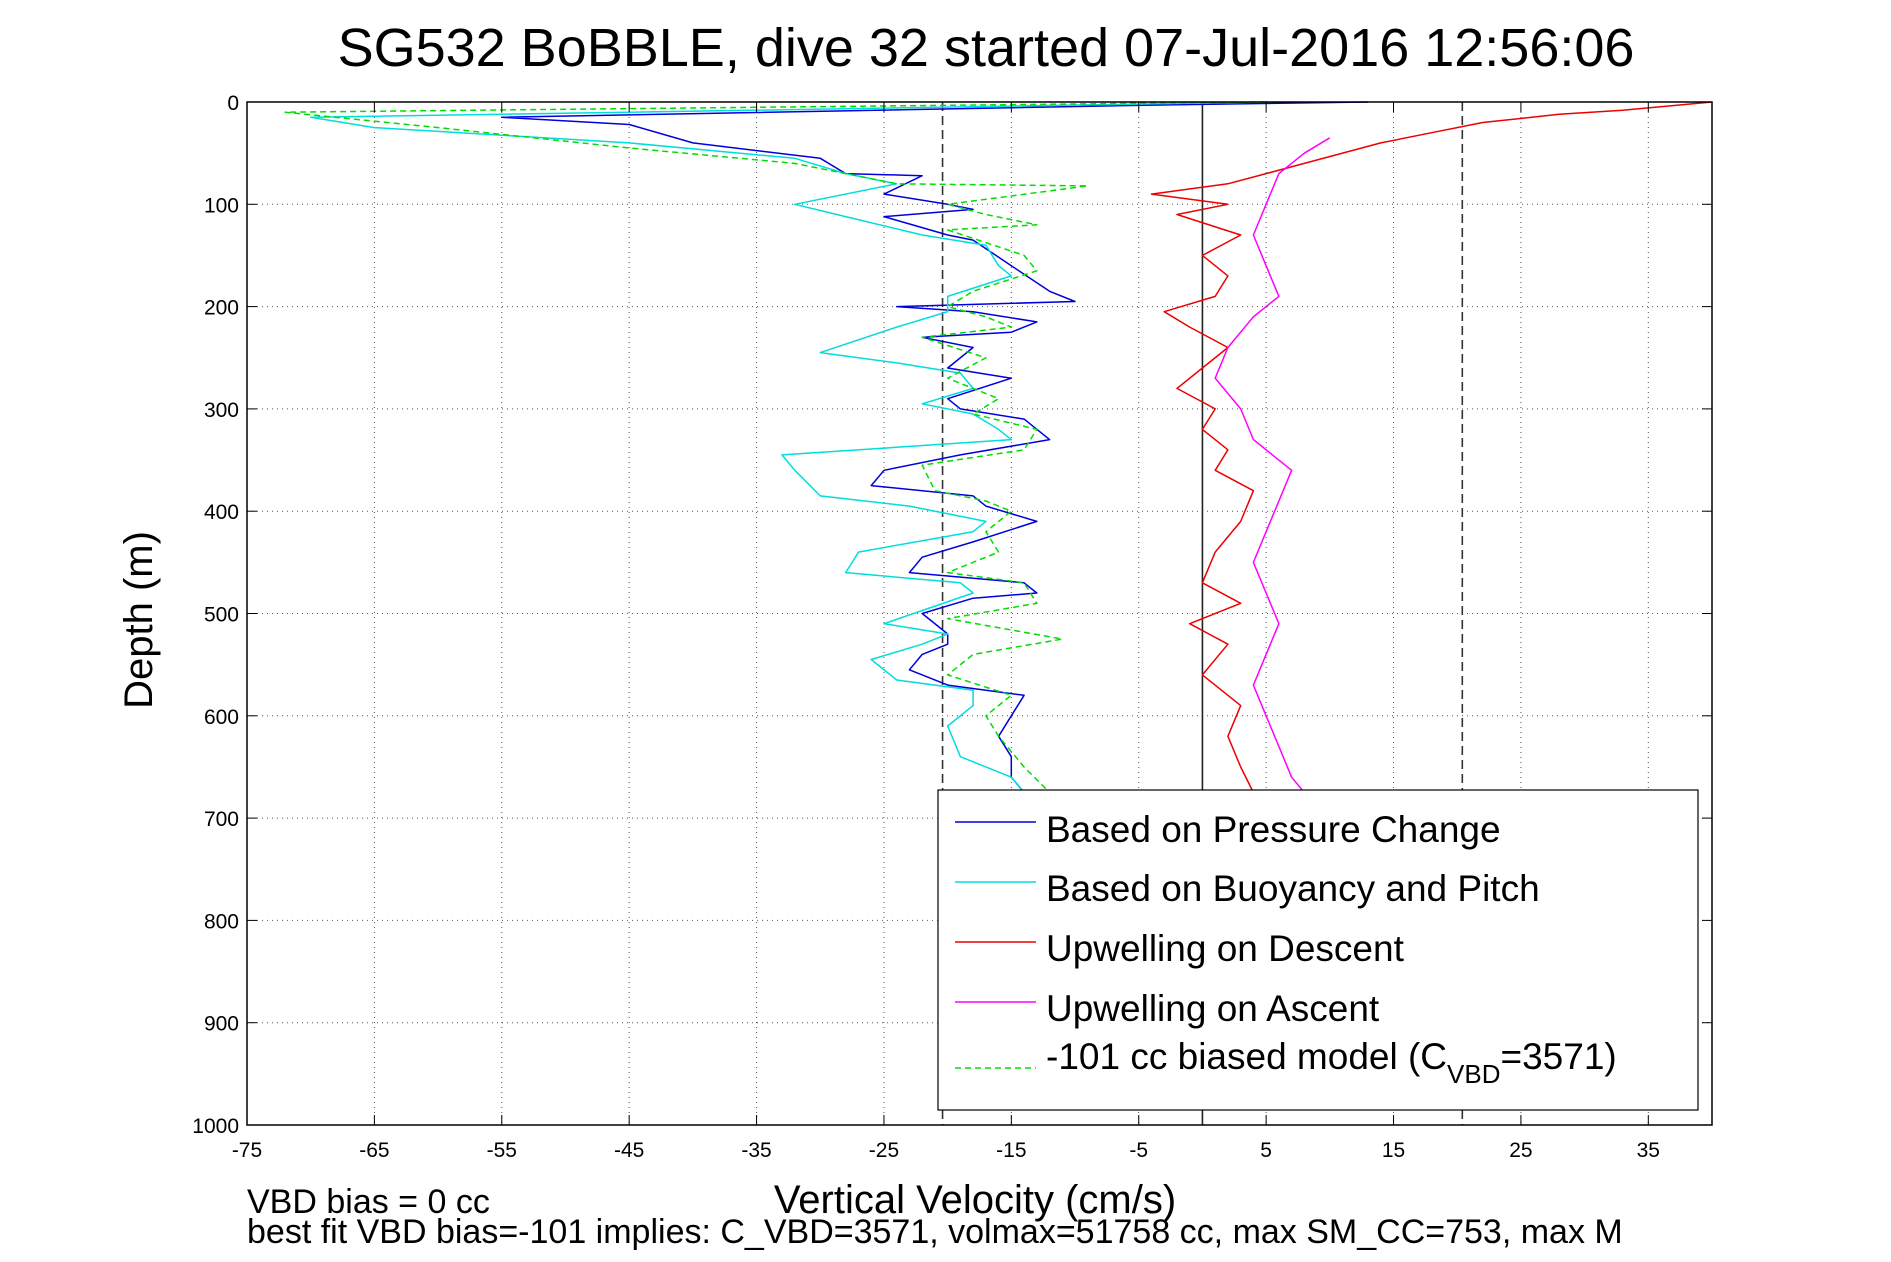 This screenshot has height=1262, width=1891. I want to click on y-tick-label: 0, so click(233, 103).